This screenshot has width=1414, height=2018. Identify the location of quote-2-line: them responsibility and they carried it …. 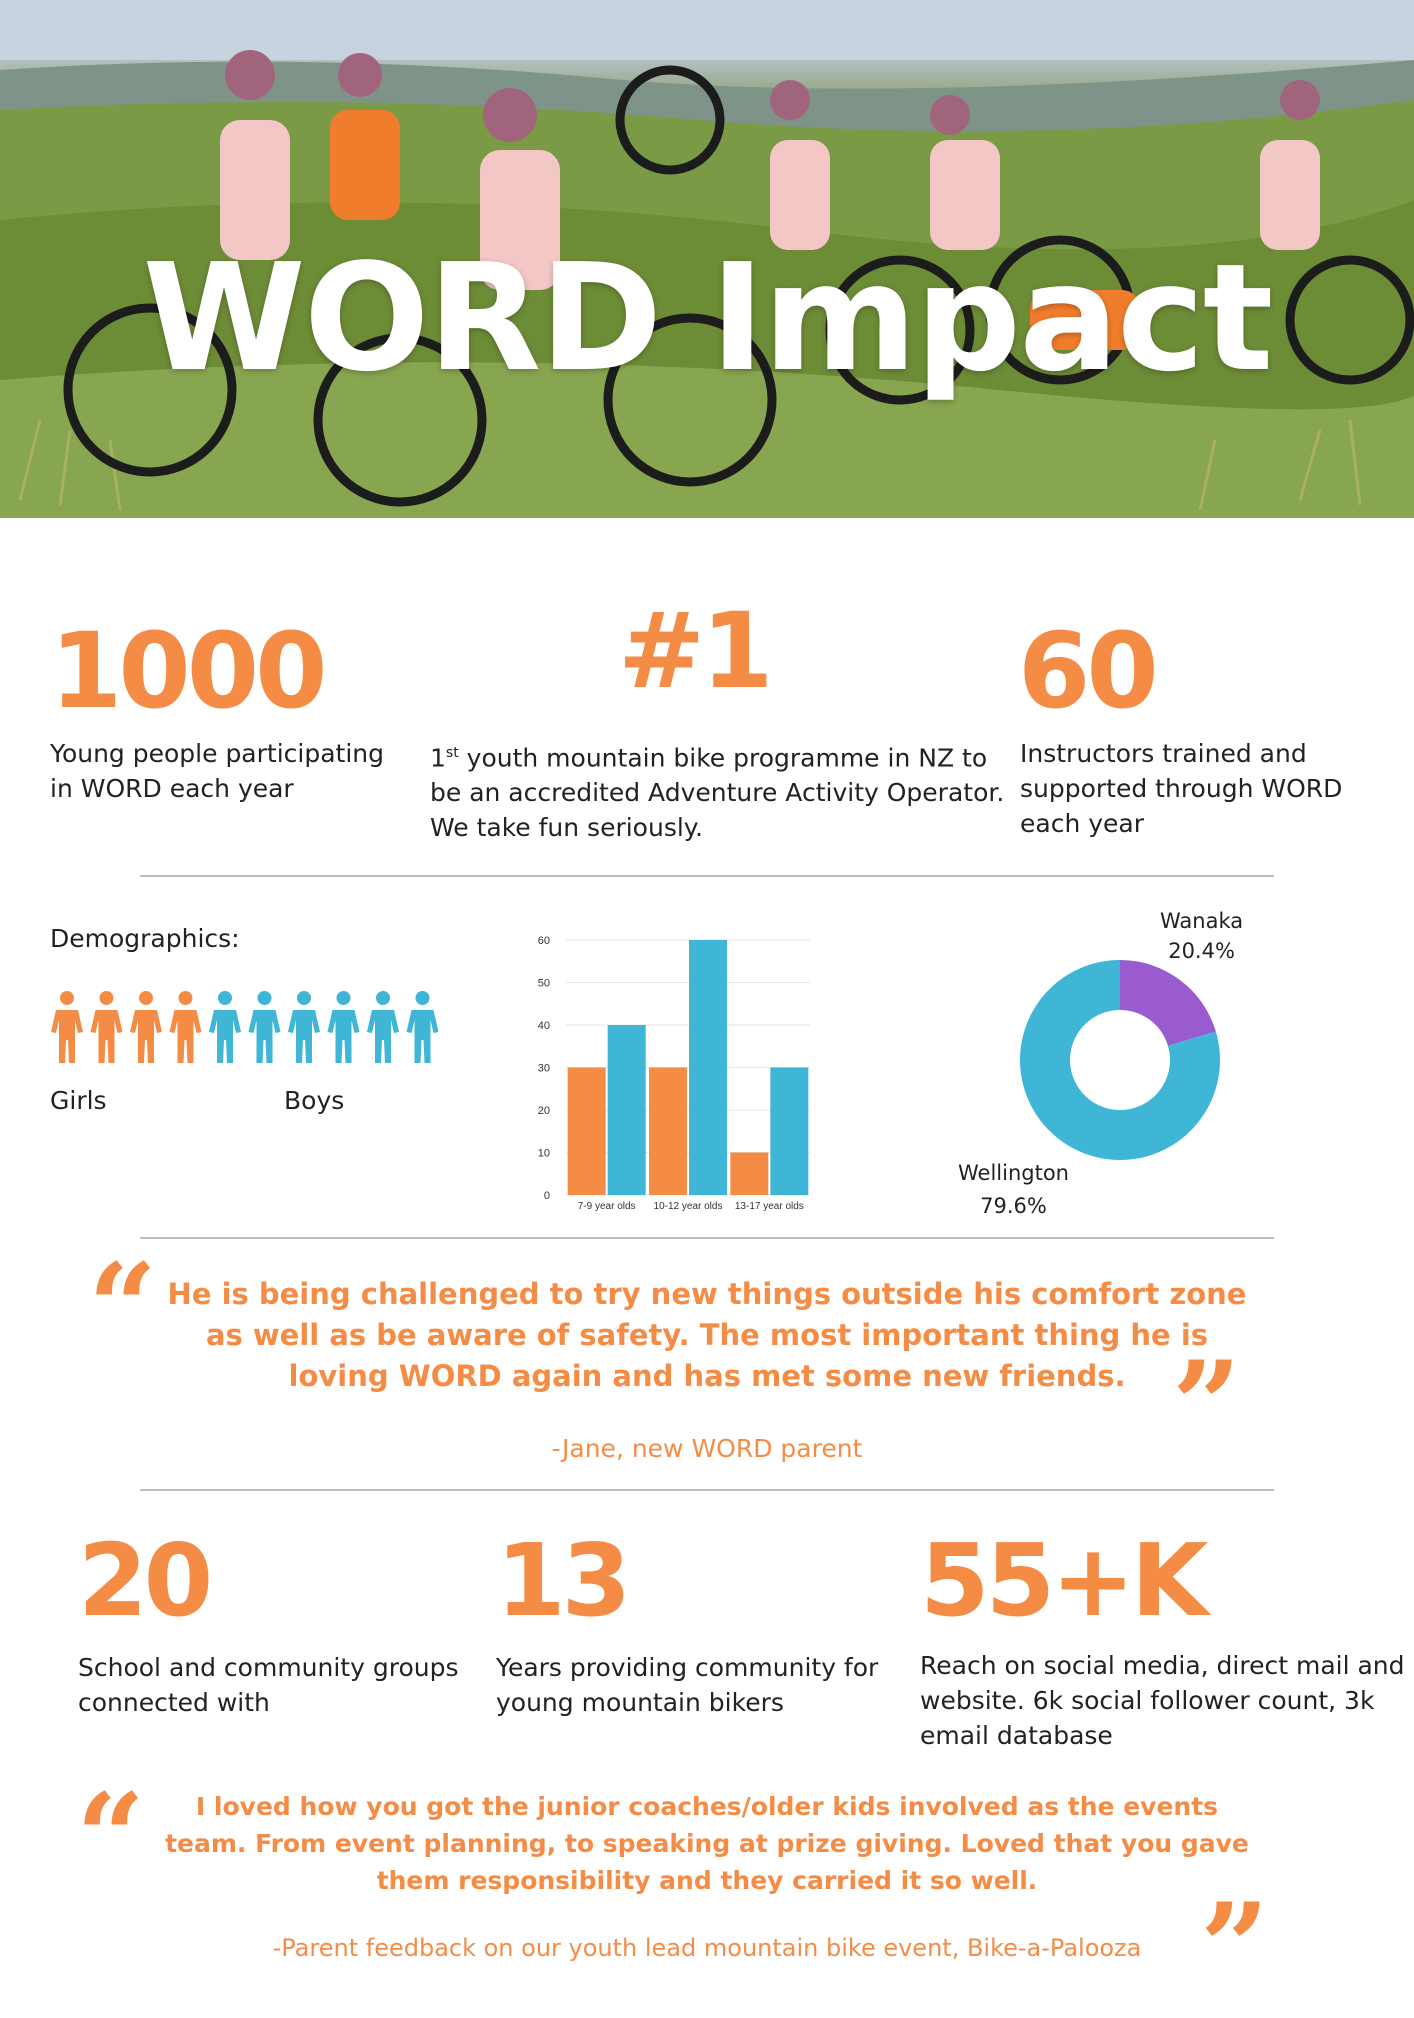
(707, 1880).